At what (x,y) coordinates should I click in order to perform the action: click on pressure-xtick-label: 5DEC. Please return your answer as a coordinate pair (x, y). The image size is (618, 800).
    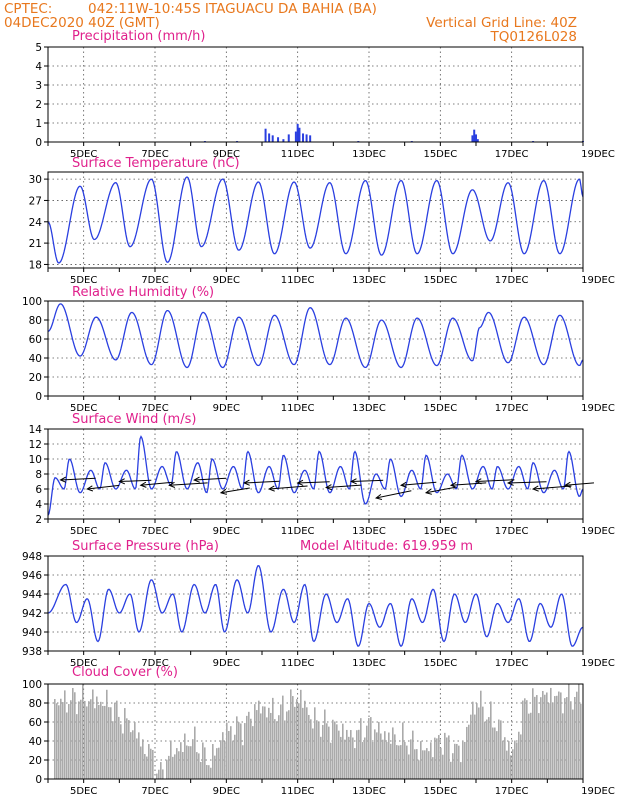
    Looking at the image, I should click on (83, 663).